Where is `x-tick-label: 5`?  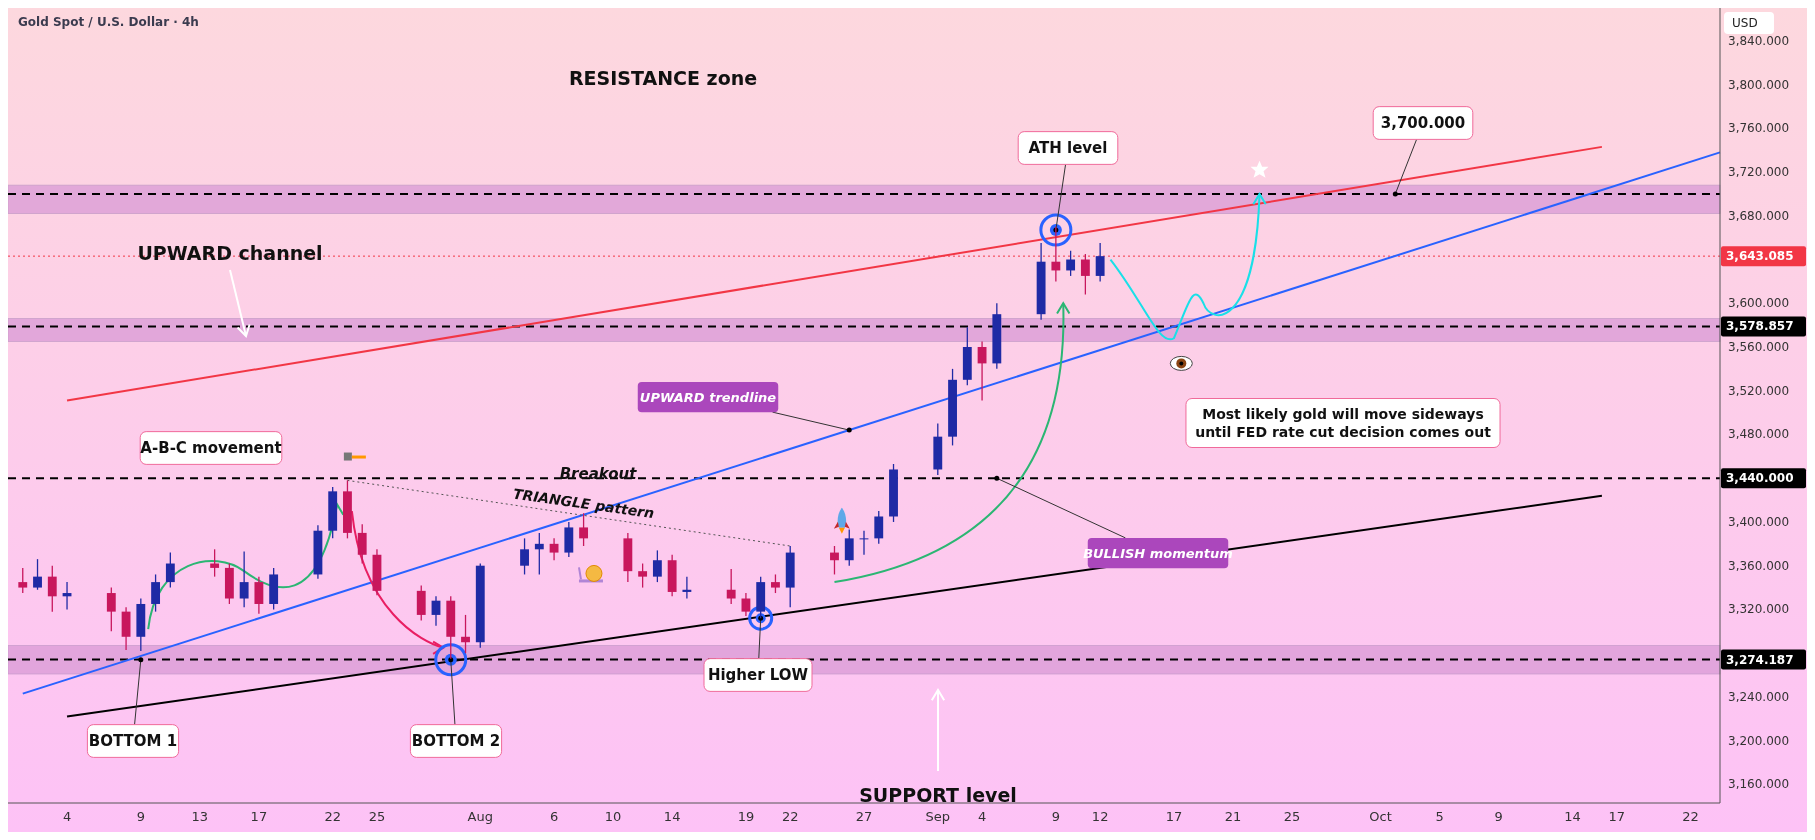
x-tick-label: 5 is located at coordinates (1439, 816).